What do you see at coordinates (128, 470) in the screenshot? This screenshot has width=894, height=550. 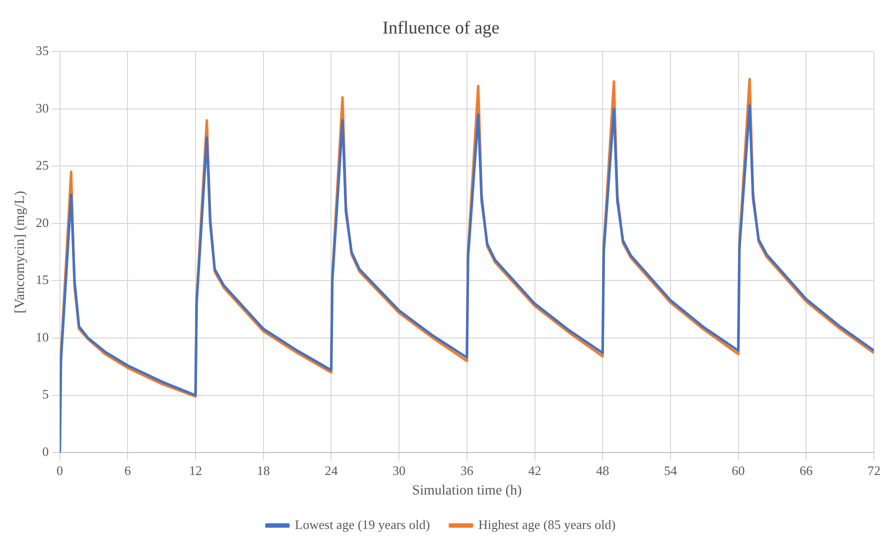 I see `x-tick-label: 6` at bounding box center [128, 470].